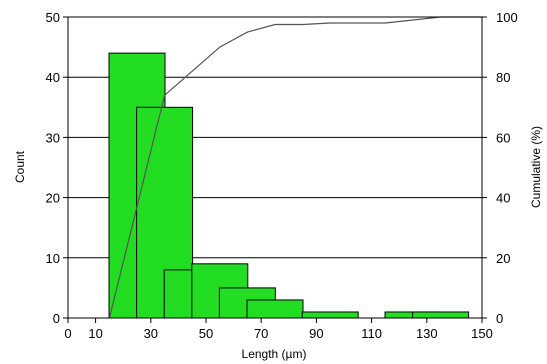 Image resolution: width=547 pixels, height=364 pixels. What do you see at coordinates (53, 17) in the screenshot?
I see `y-tick-label: 50` at bounding box center [53, 17].